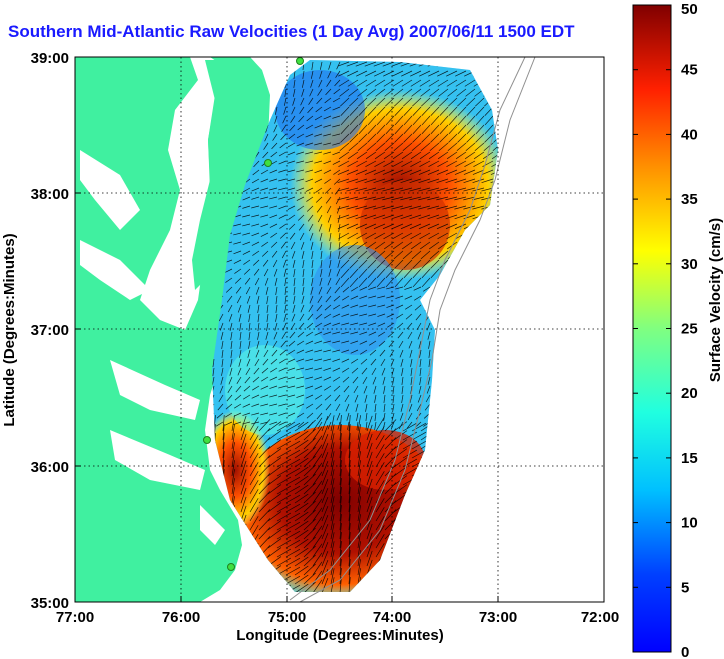 The image size is (724, 659). What do you see at coordinates (50, 194) in the screenshot?
I see `y-tick-label: 38:00` at bounding box center [50, 194].